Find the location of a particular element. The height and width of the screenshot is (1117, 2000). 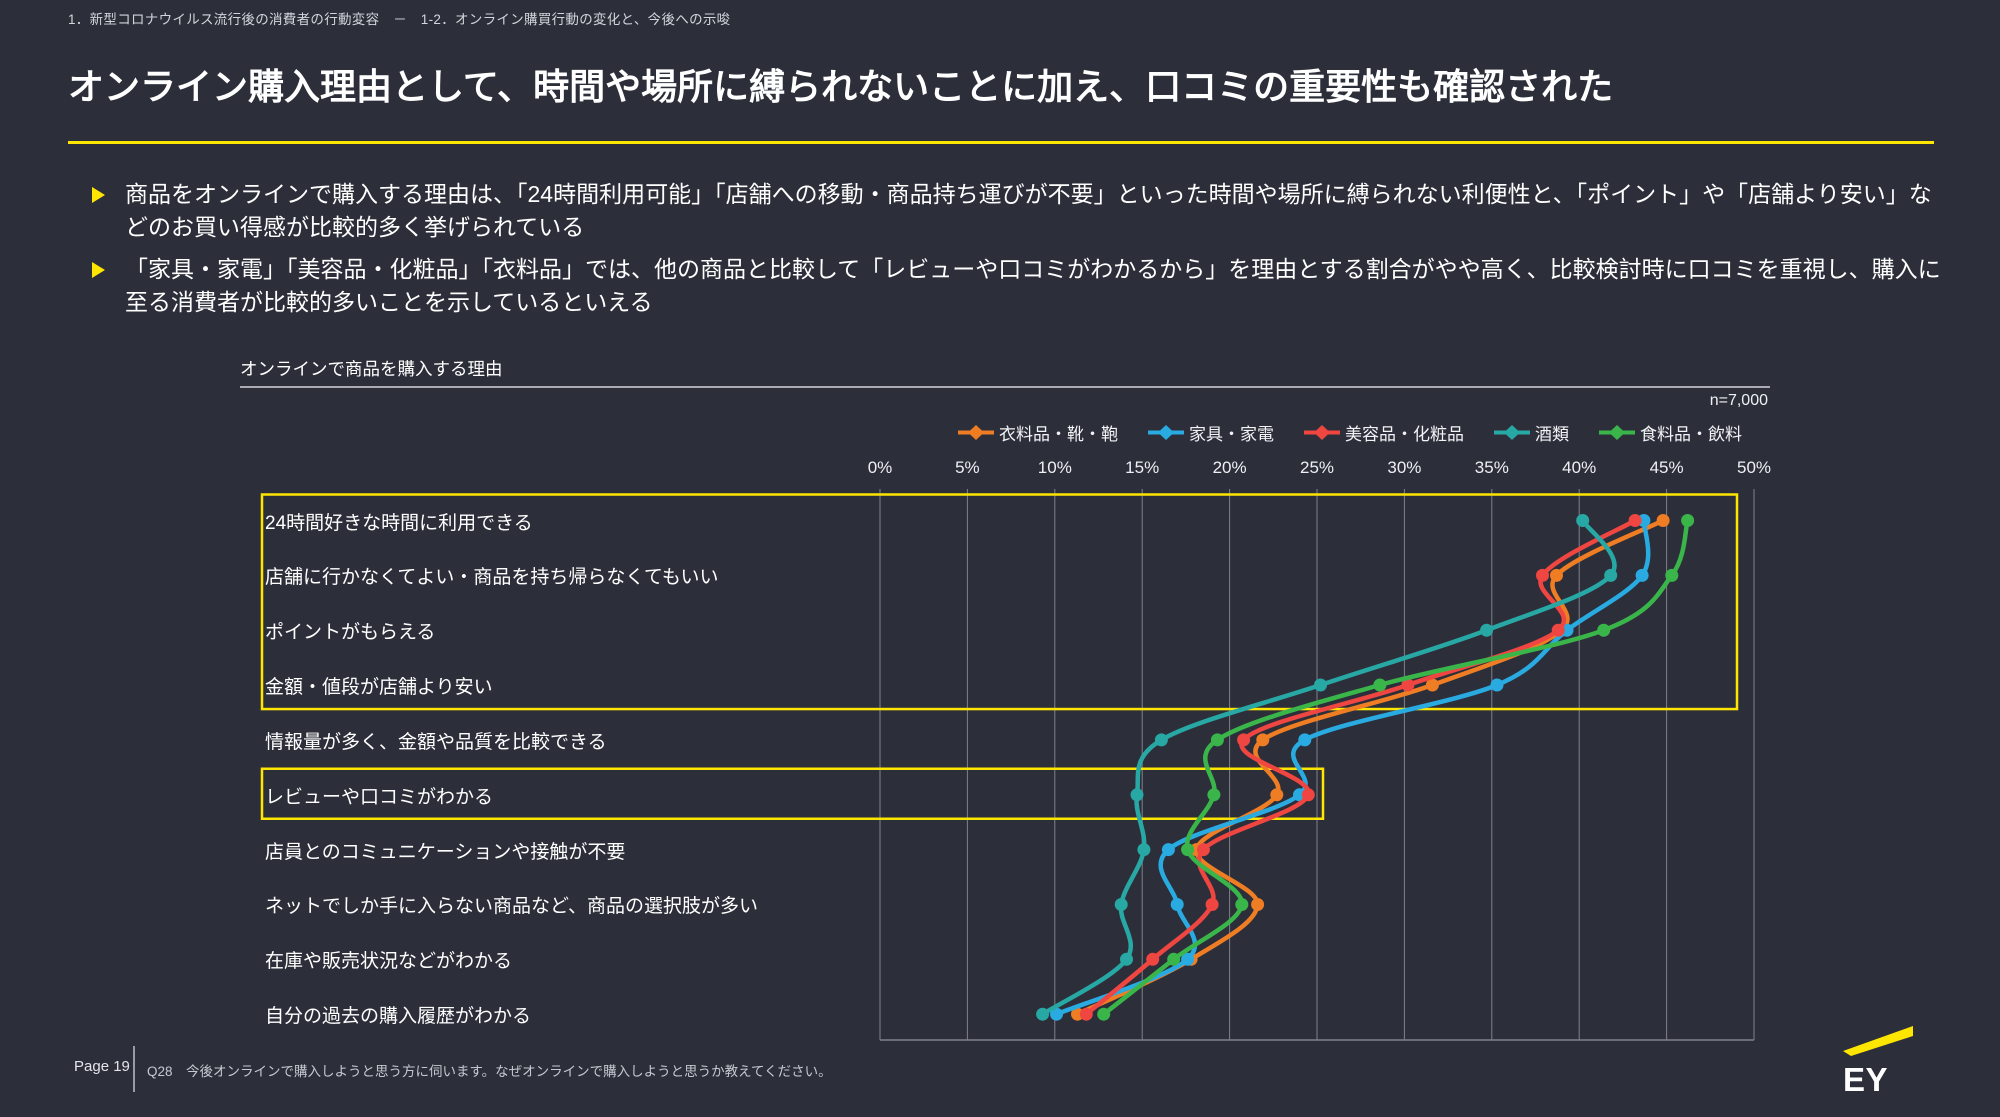

x-tick-label: 40% is located at coordinates (1579, 467).